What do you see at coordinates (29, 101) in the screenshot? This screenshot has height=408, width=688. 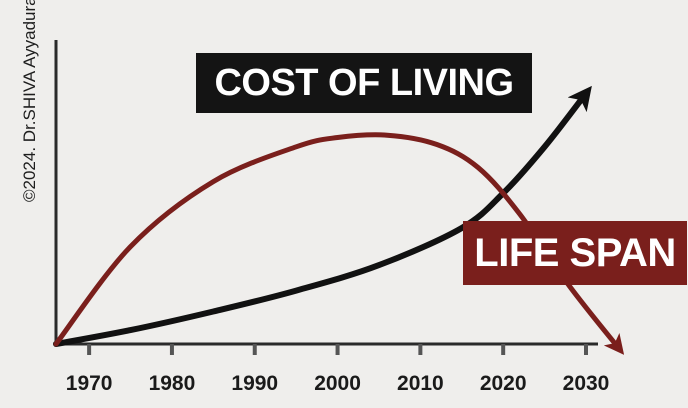 I see `copyright-text: ©2024. Dr.SHIVA Ayyadurai.` at bounding box center [29, 101].